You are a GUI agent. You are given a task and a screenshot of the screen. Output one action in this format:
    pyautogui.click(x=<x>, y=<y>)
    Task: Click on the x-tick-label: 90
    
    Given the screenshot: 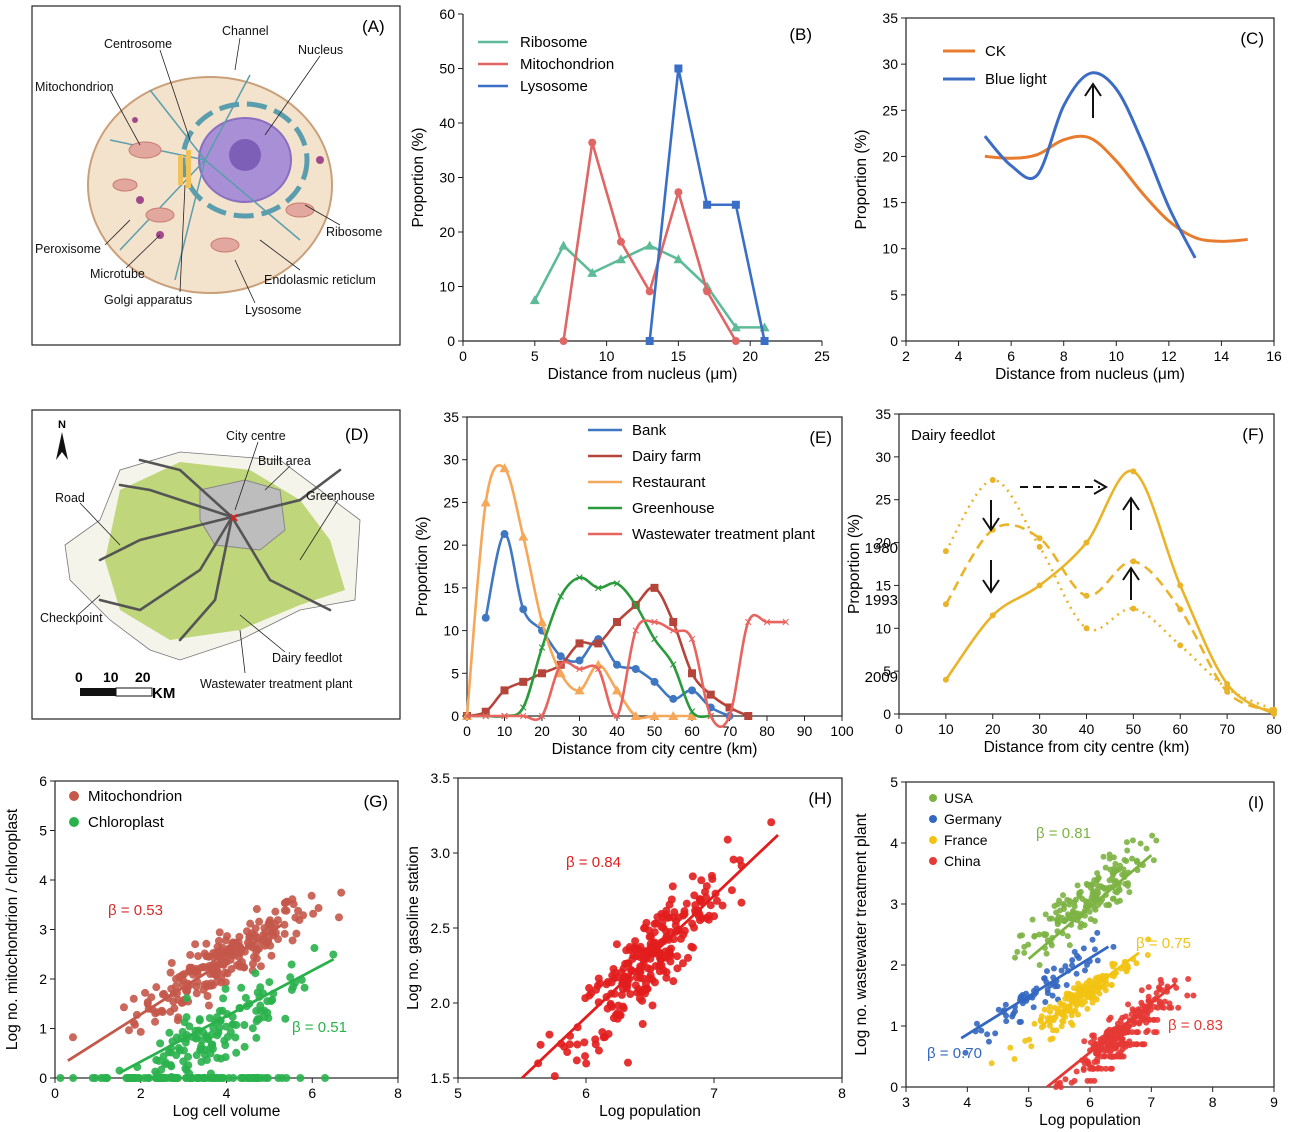 What is the action you would take?
    pyautogui.click(x=805, y=731)
    